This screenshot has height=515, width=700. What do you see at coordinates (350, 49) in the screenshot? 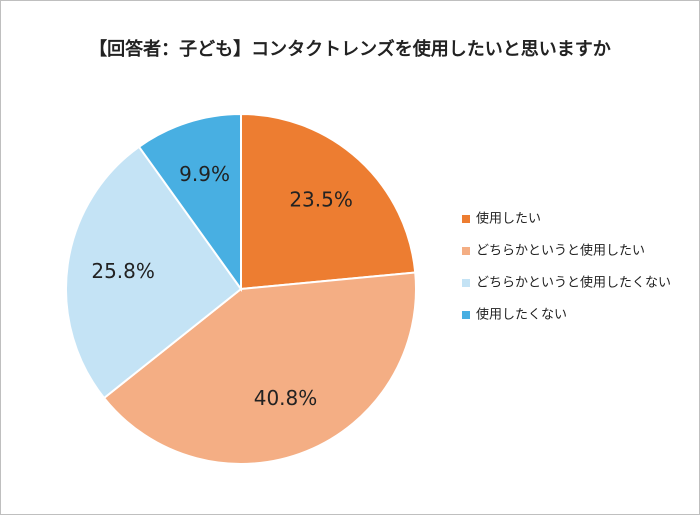
I see `chart-title: 【回答者：子ども】コンタクトレンズを使用したいと思いますか` at bounding box center [350, 49].